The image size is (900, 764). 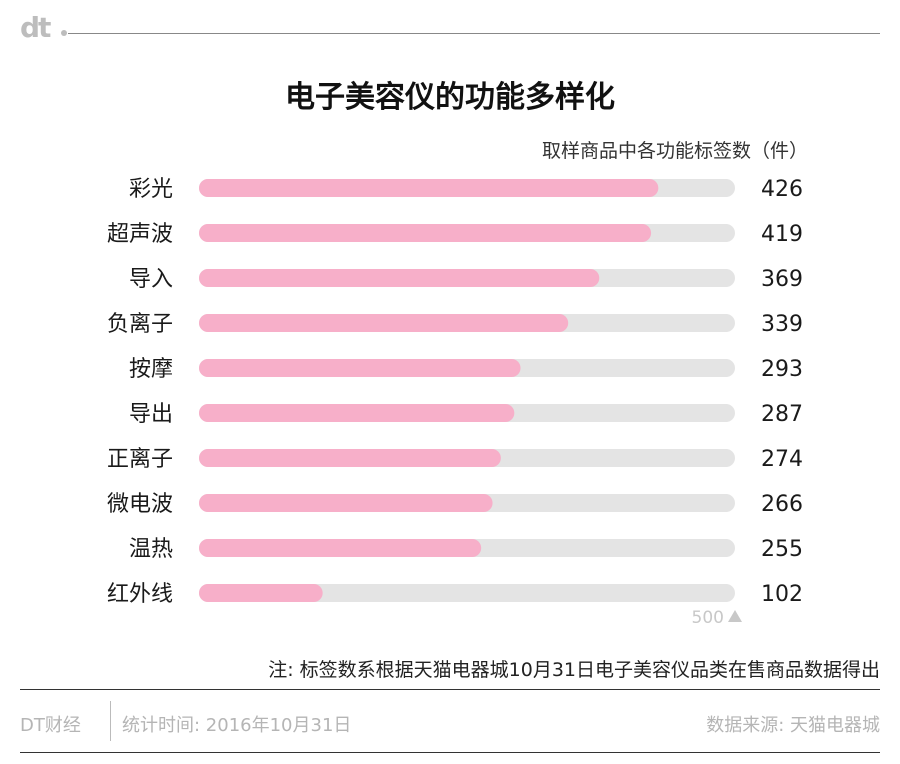 What do you see at coordinates (450, 97) in the screenshot?
I see `chart-title: 电子美容仪的功能多样化` at bounding box center [450, 97].